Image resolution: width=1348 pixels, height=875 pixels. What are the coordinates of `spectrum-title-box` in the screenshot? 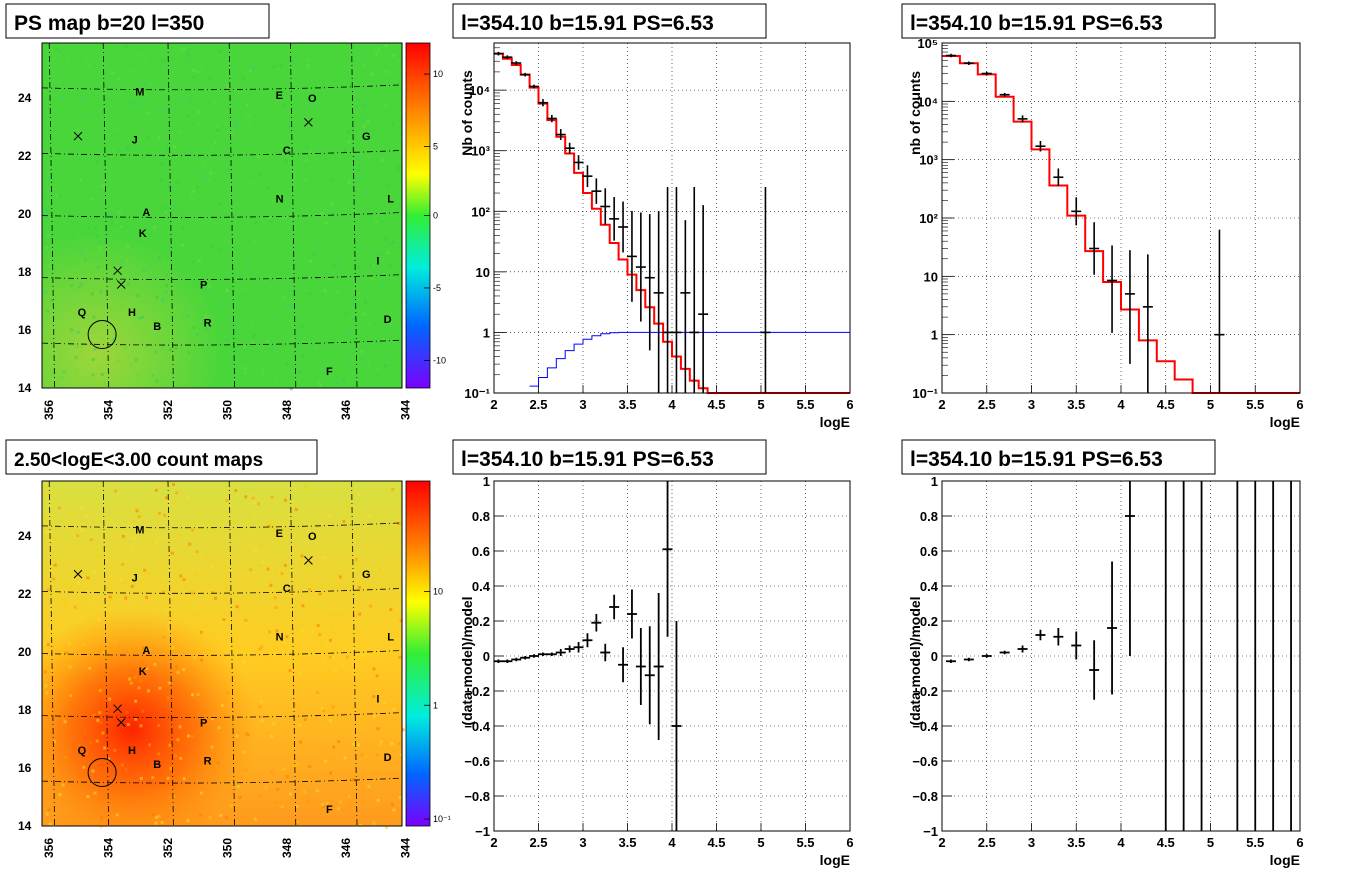 It's located at (1058, 21).